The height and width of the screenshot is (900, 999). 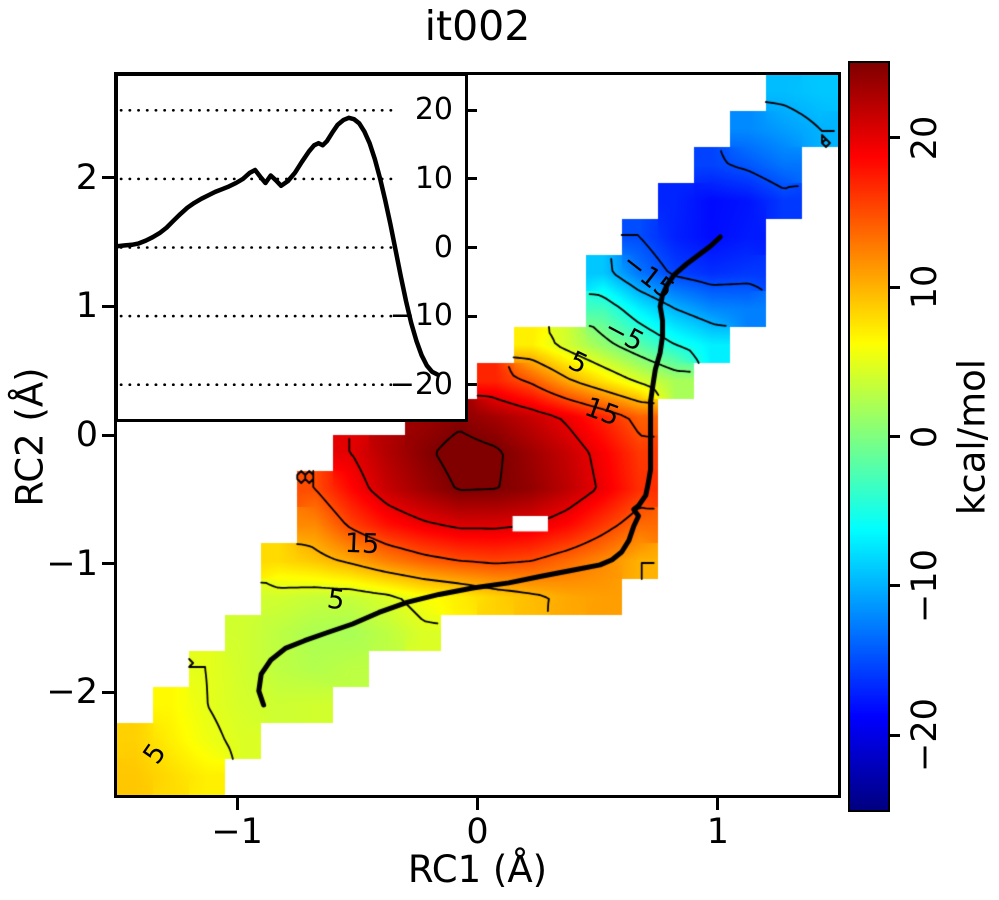 I want to click on colorbar-canvas, so click(x=869, y=436).